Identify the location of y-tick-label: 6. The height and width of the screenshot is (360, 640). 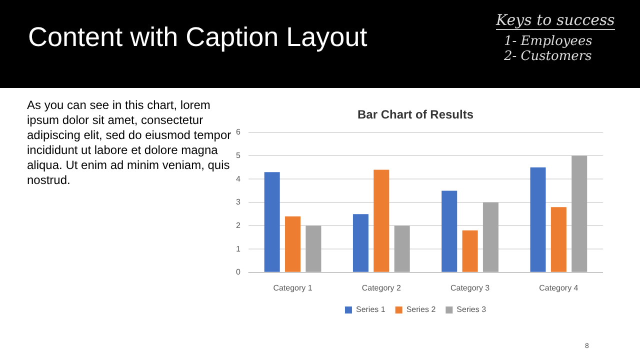
(238, 132).